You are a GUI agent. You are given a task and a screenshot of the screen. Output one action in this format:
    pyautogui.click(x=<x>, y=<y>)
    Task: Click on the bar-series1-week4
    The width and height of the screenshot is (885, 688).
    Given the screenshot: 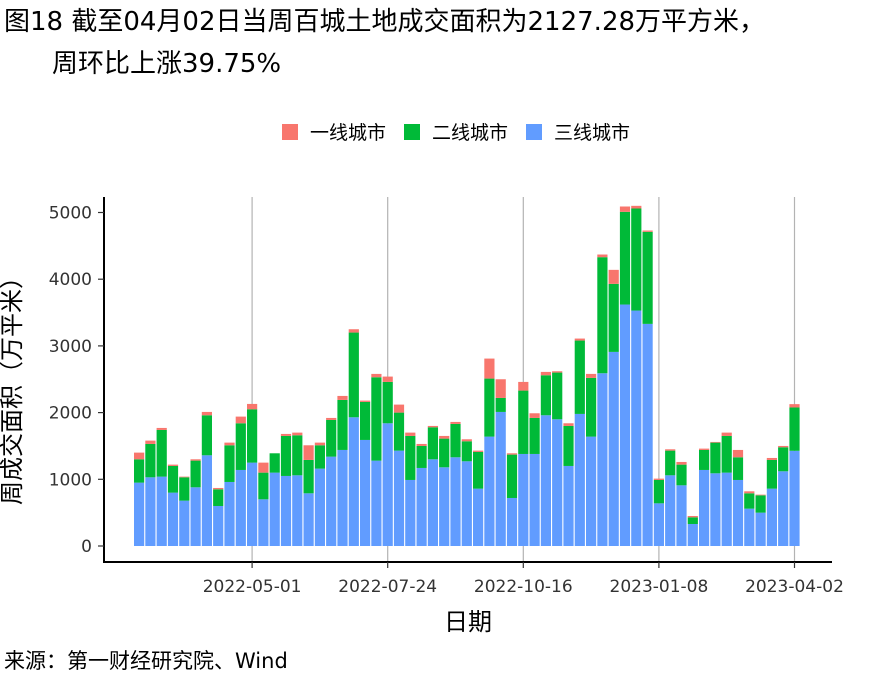 What is the action you would take?
    pyautogui.click(x=184, y=489)
    